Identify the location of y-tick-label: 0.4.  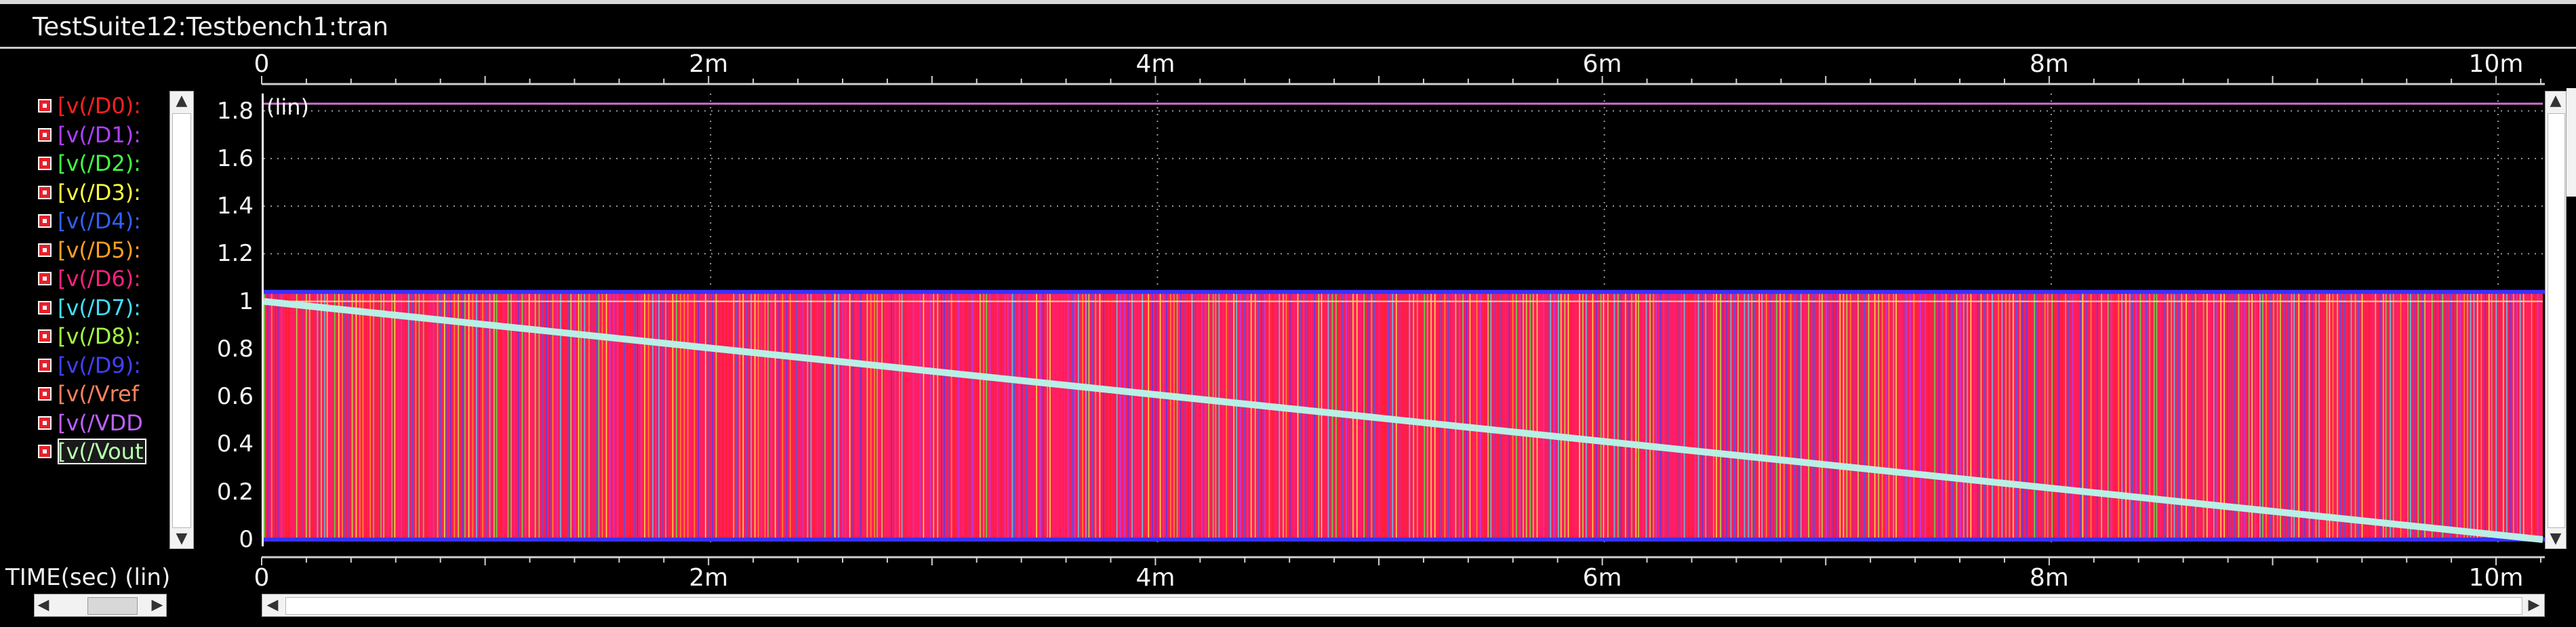
(235, 444).